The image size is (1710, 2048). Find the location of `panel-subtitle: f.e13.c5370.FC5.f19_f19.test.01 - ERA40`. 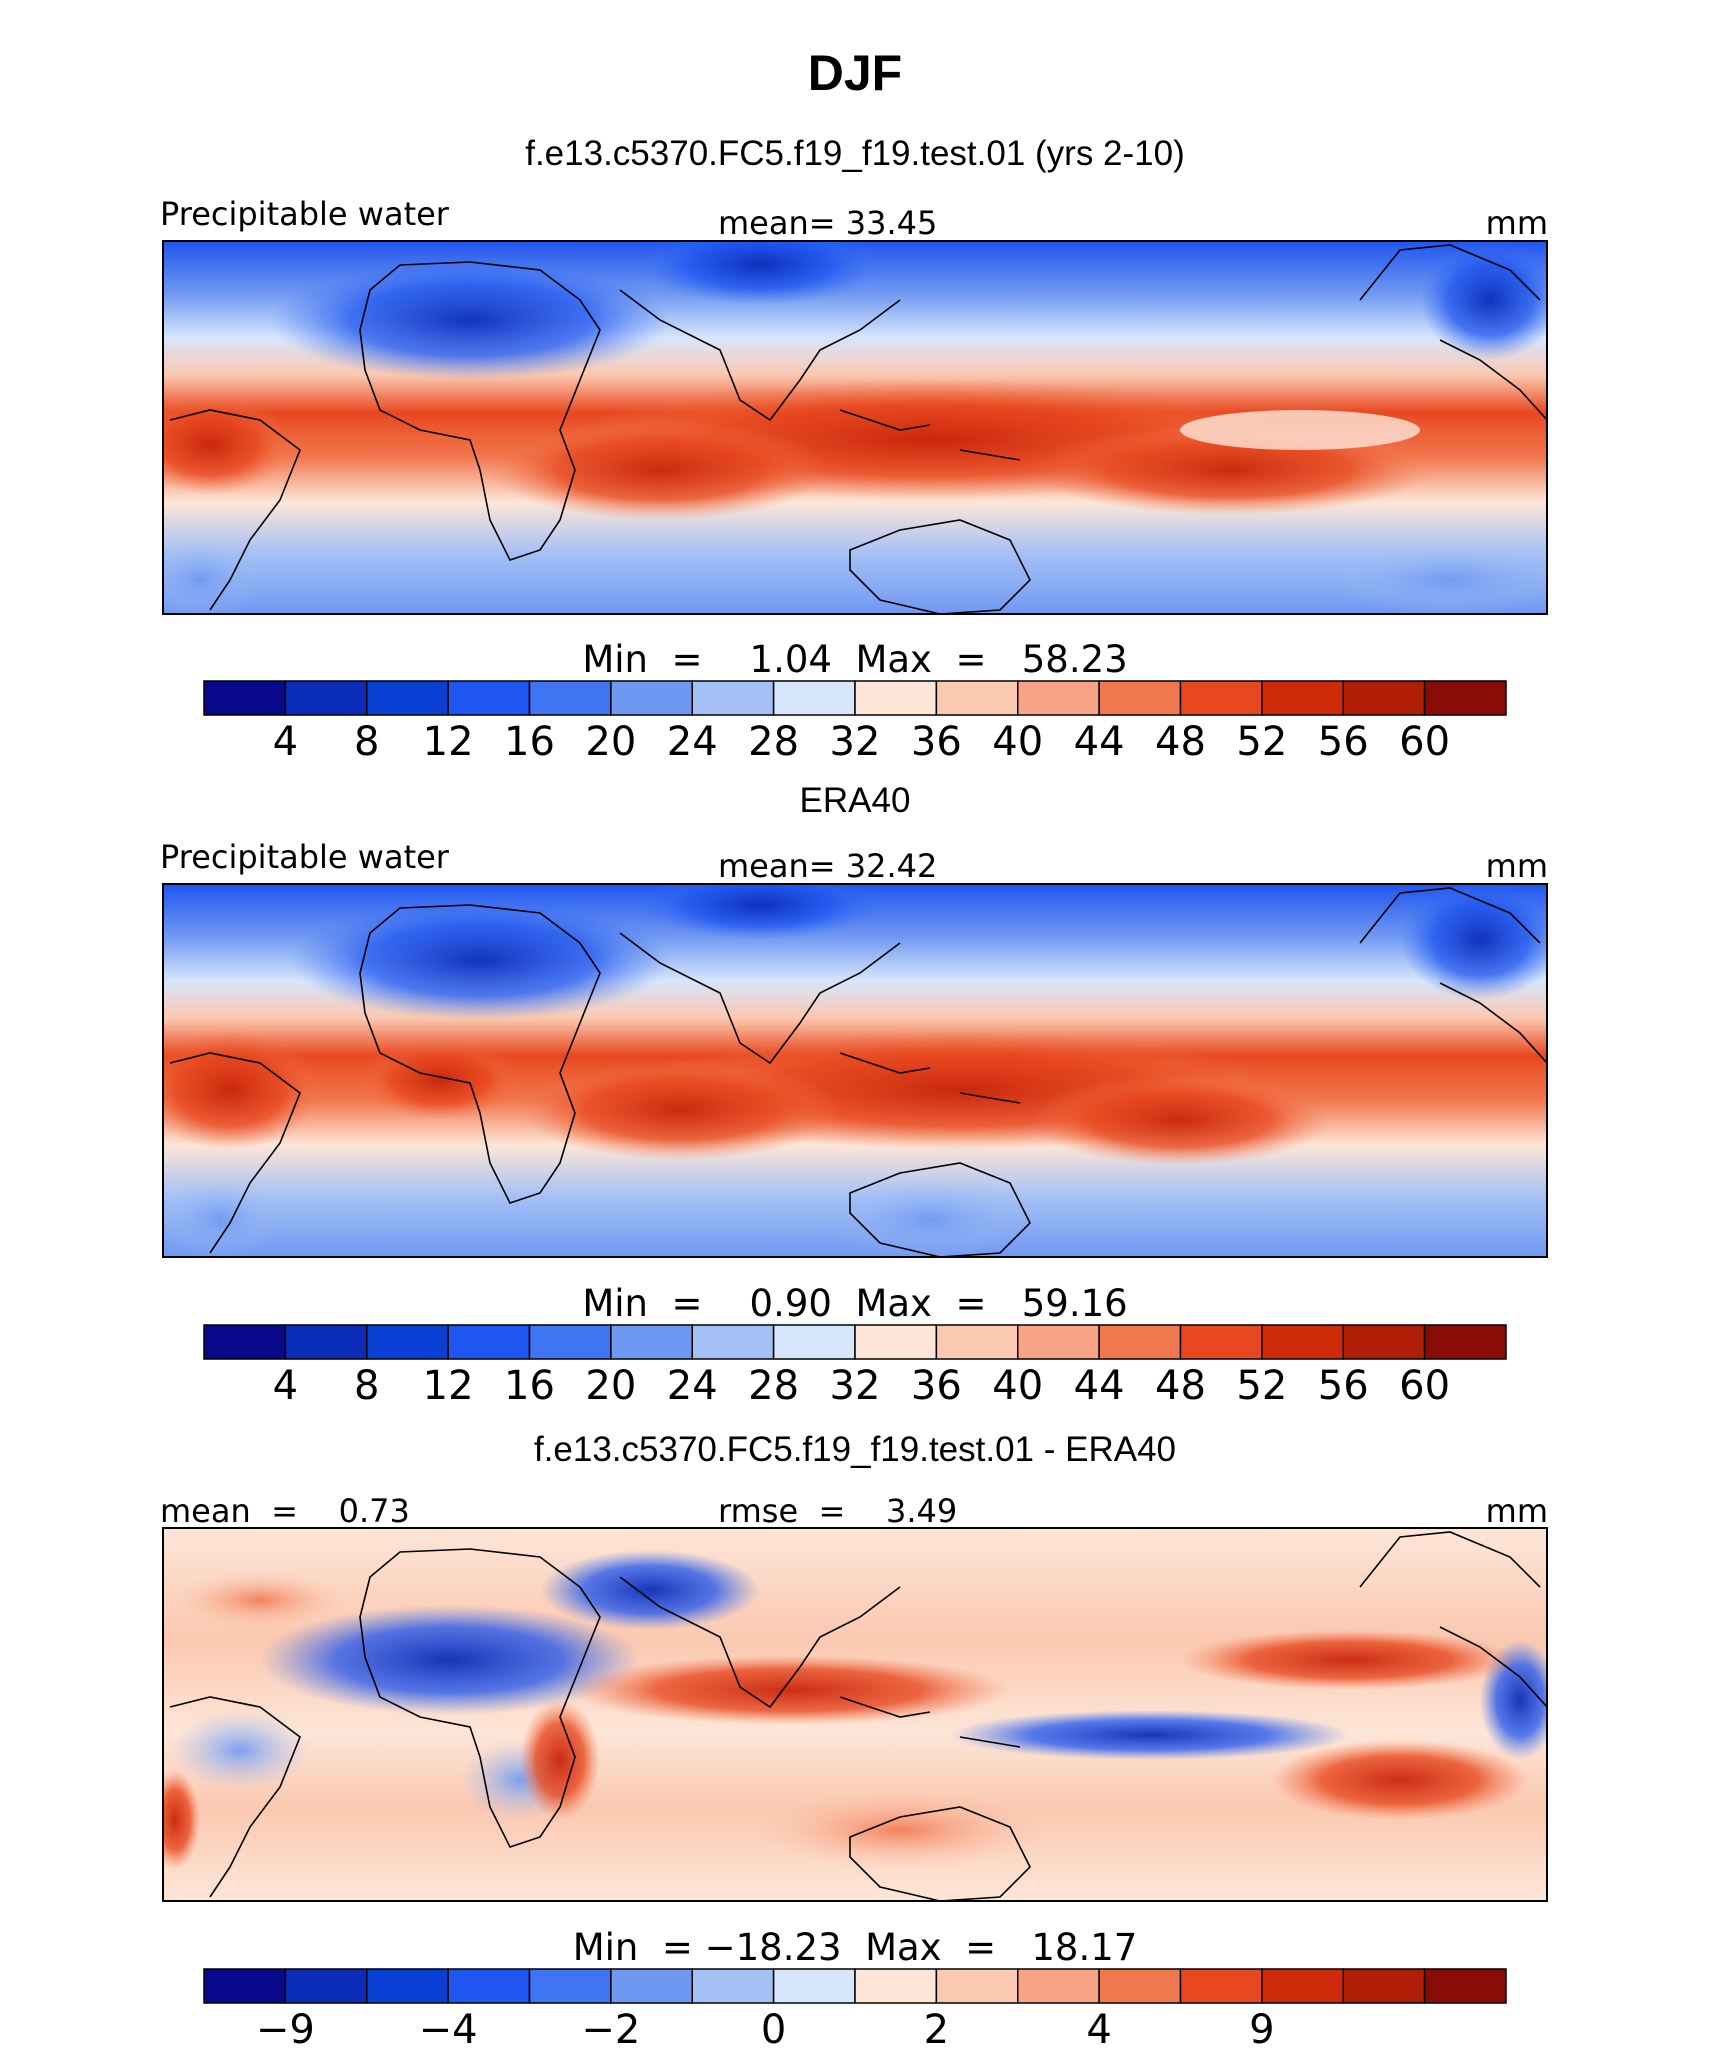

panel-subtitle: f.e13.c5370.FC5.f19_f19.test.01 - ERA40 is located at coordinates (855, 1449).